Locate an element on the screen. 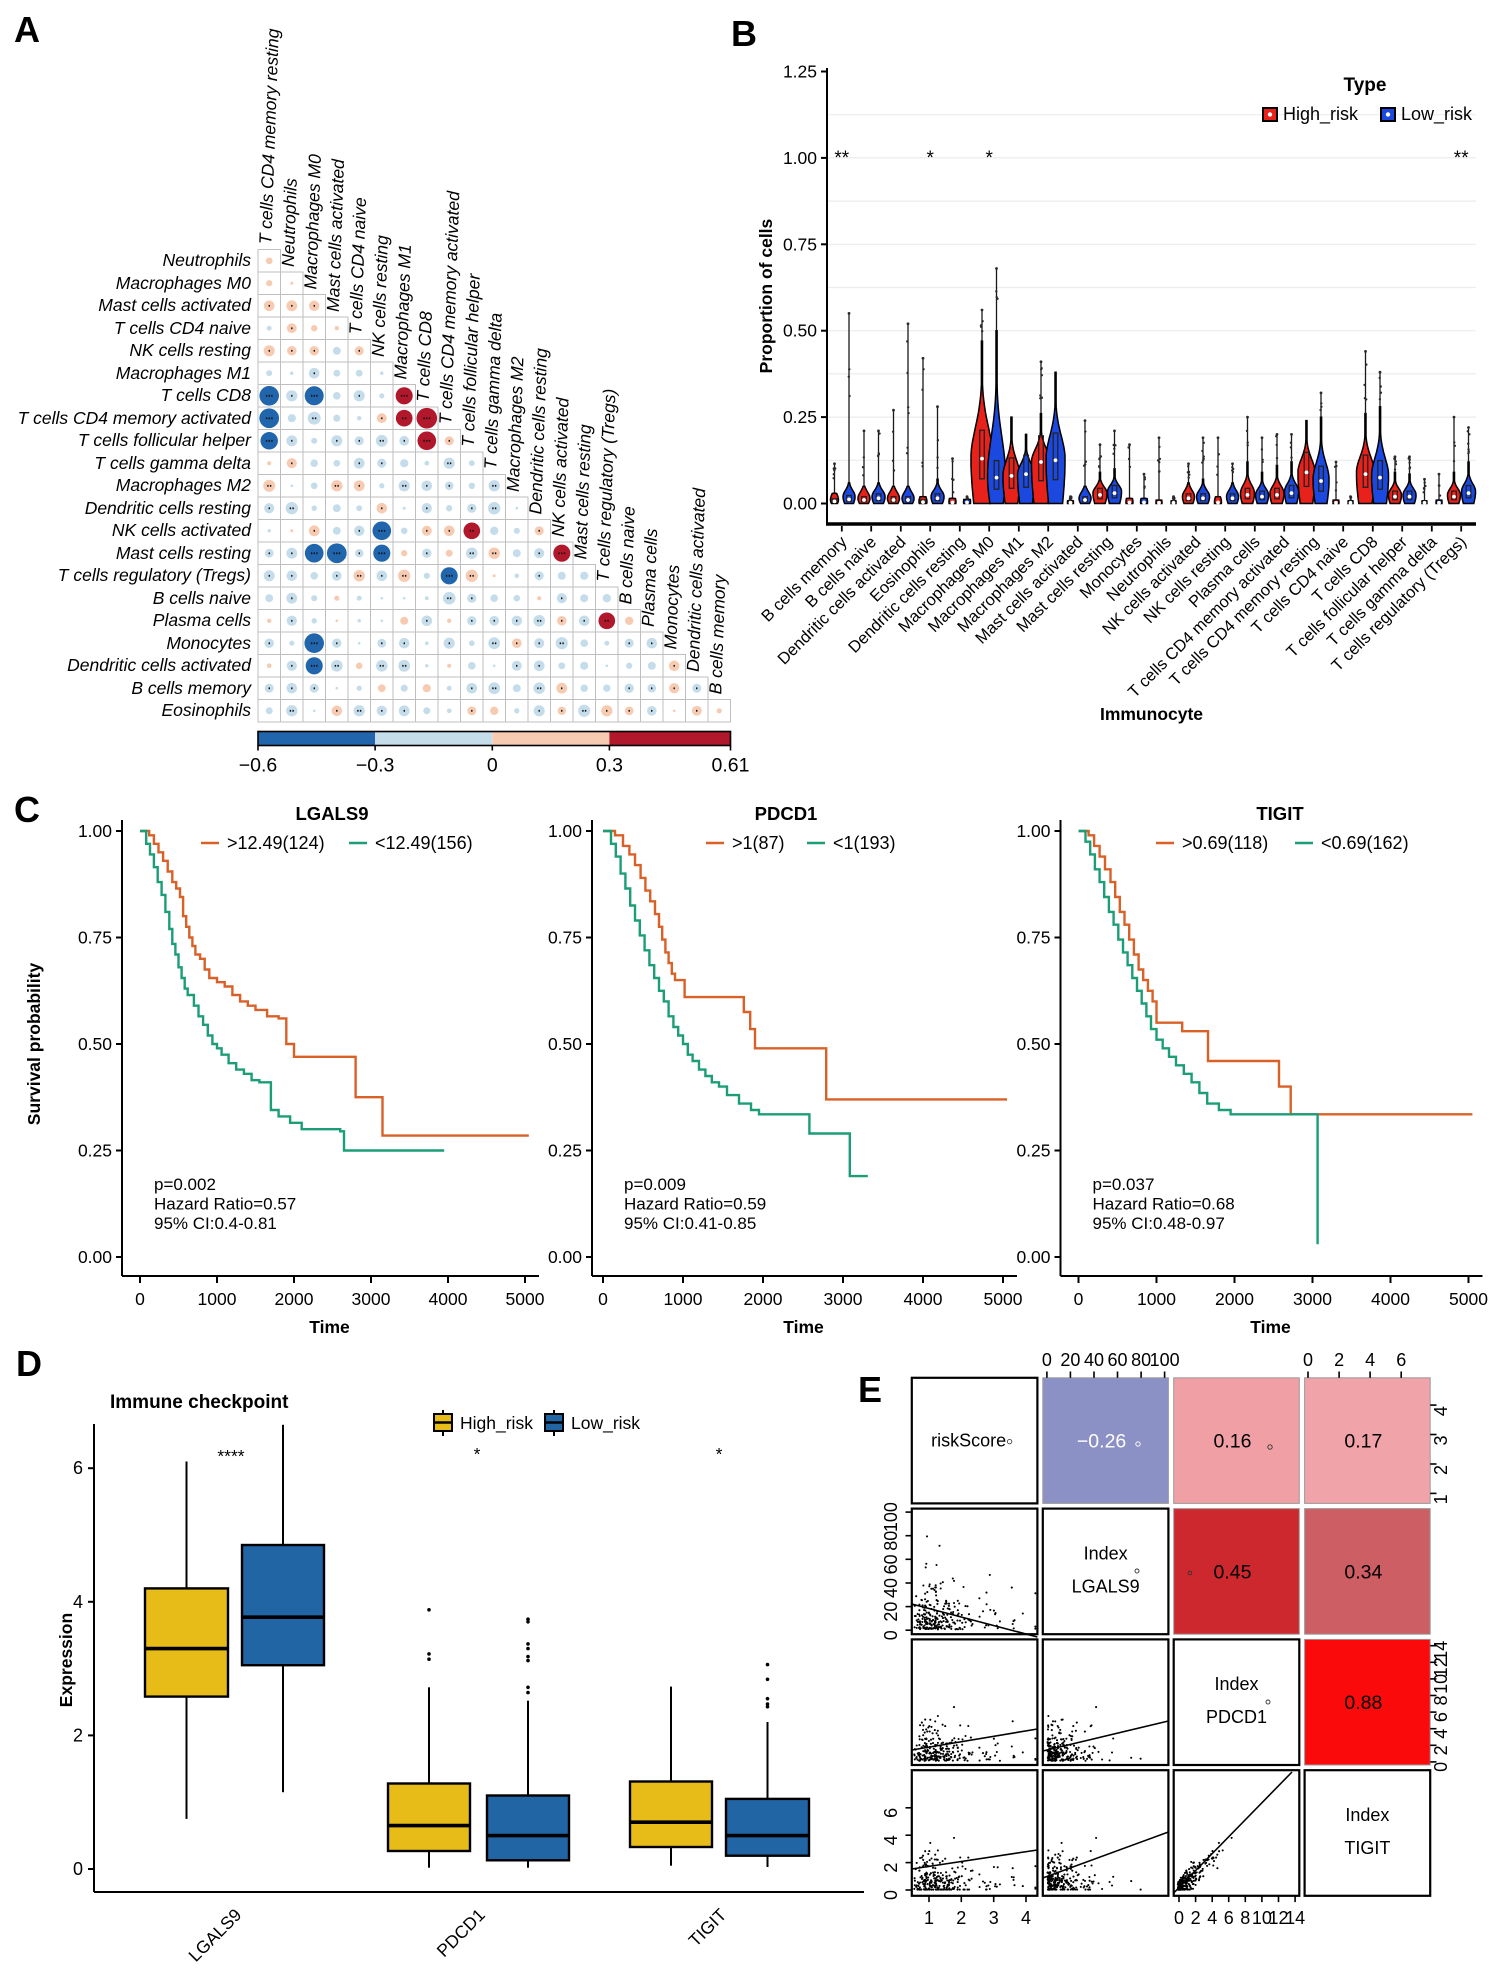 This screenshot has height=1973, width=1489. svg-text: <0.69(162) is located at coordinates (1365, 843).